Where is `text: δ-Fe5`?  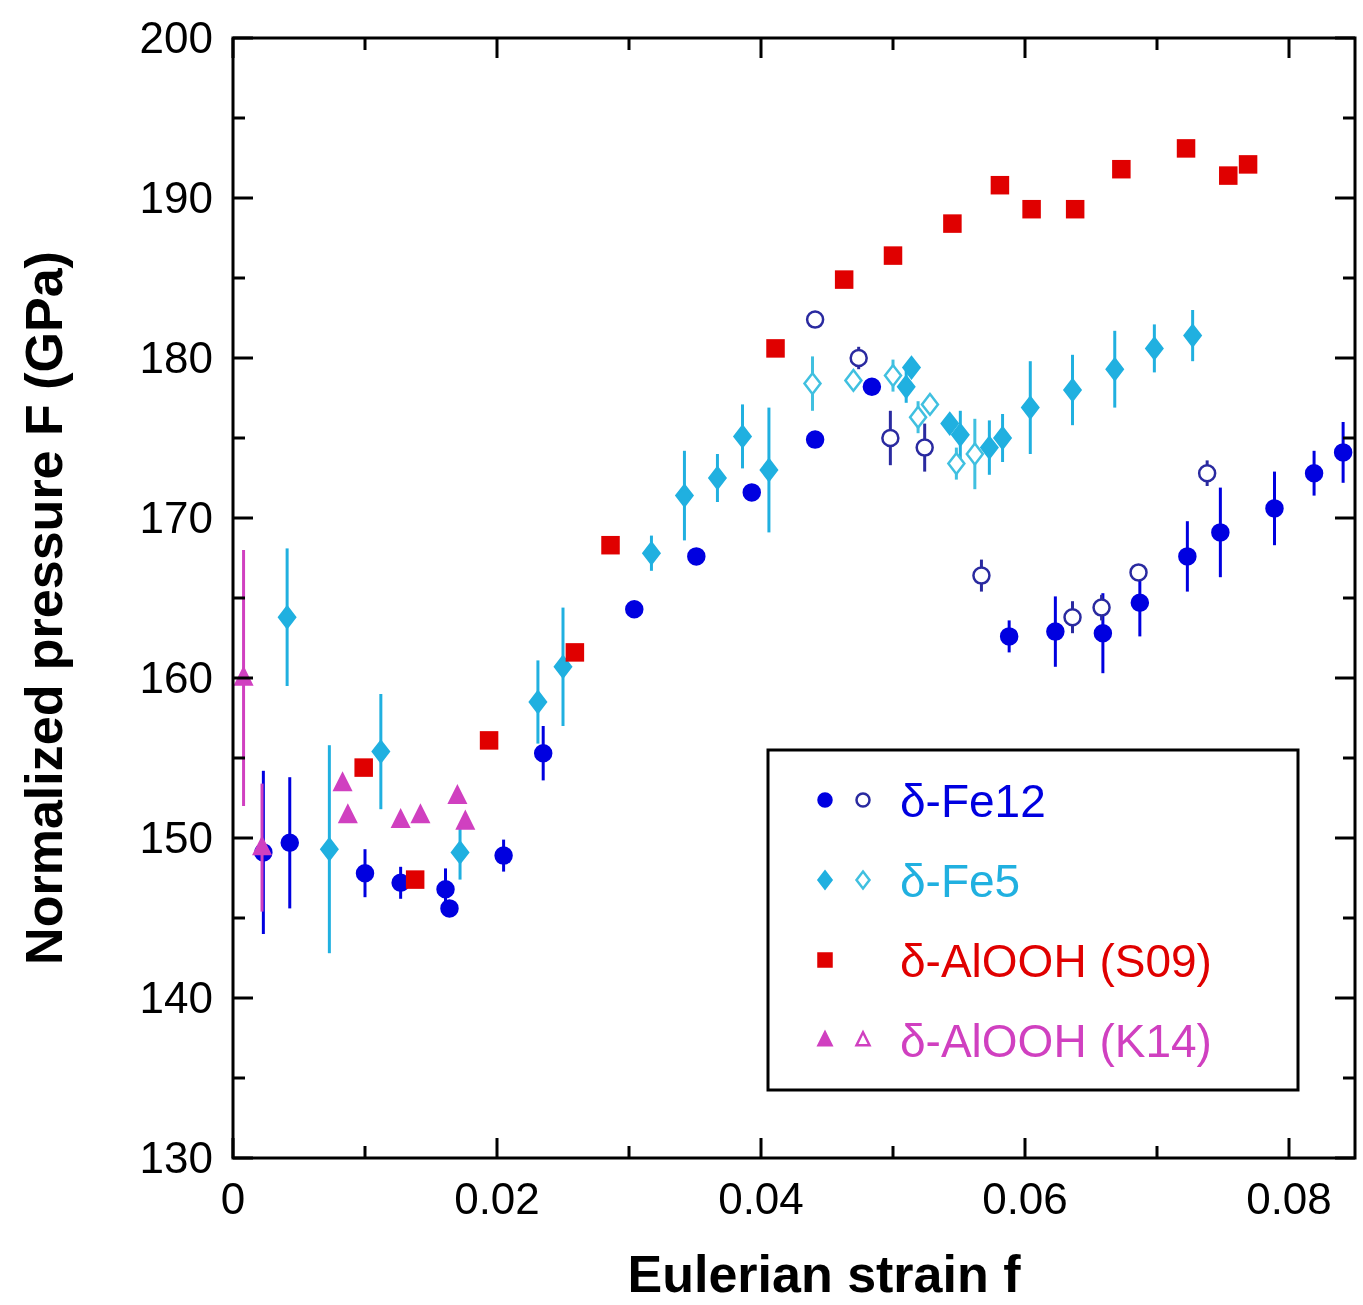 text: δ-Fe5 is located at coordinates (960, 881).